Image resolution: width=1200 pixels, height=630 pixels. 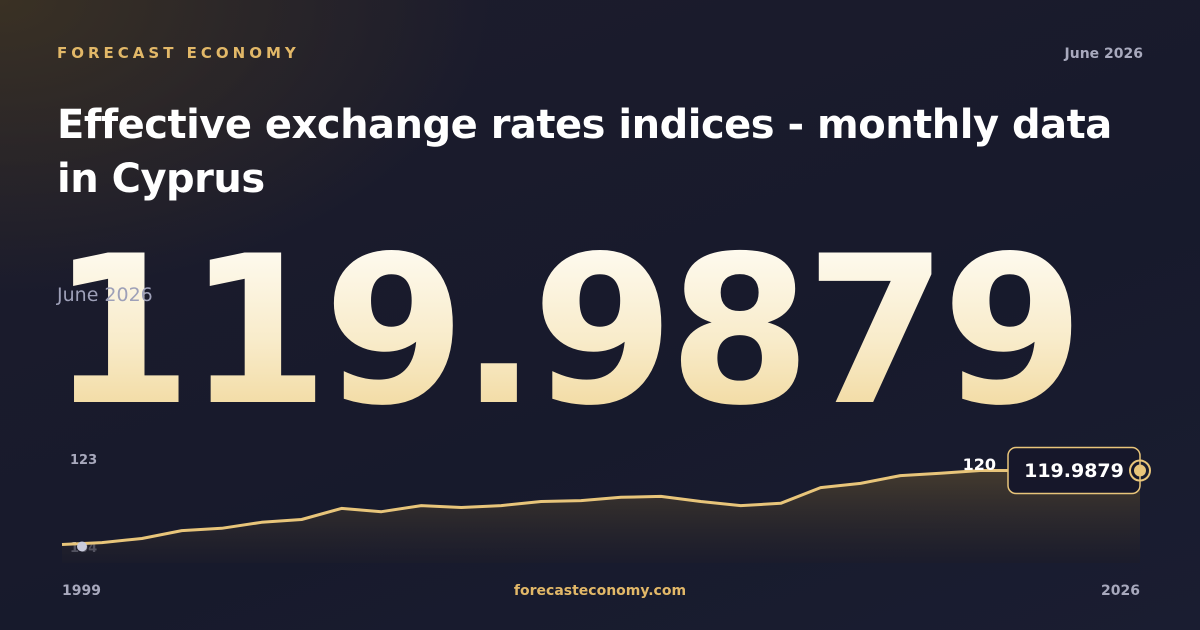 What do you see at coordinates (83, 460) in the screenshot?
I see `y-tick-label: 123` at bounding box center [83, 460].